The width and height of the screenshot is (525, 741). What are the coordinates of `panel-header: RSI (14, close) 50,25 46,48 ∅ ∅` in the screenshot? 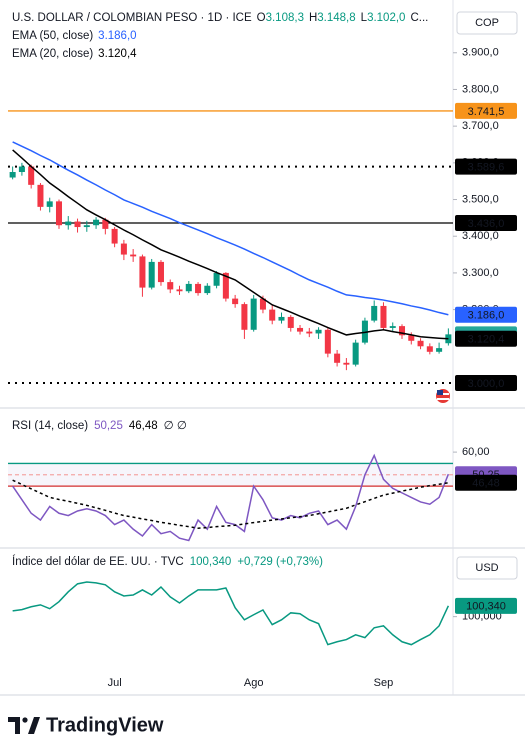 It's located at (99, 426).